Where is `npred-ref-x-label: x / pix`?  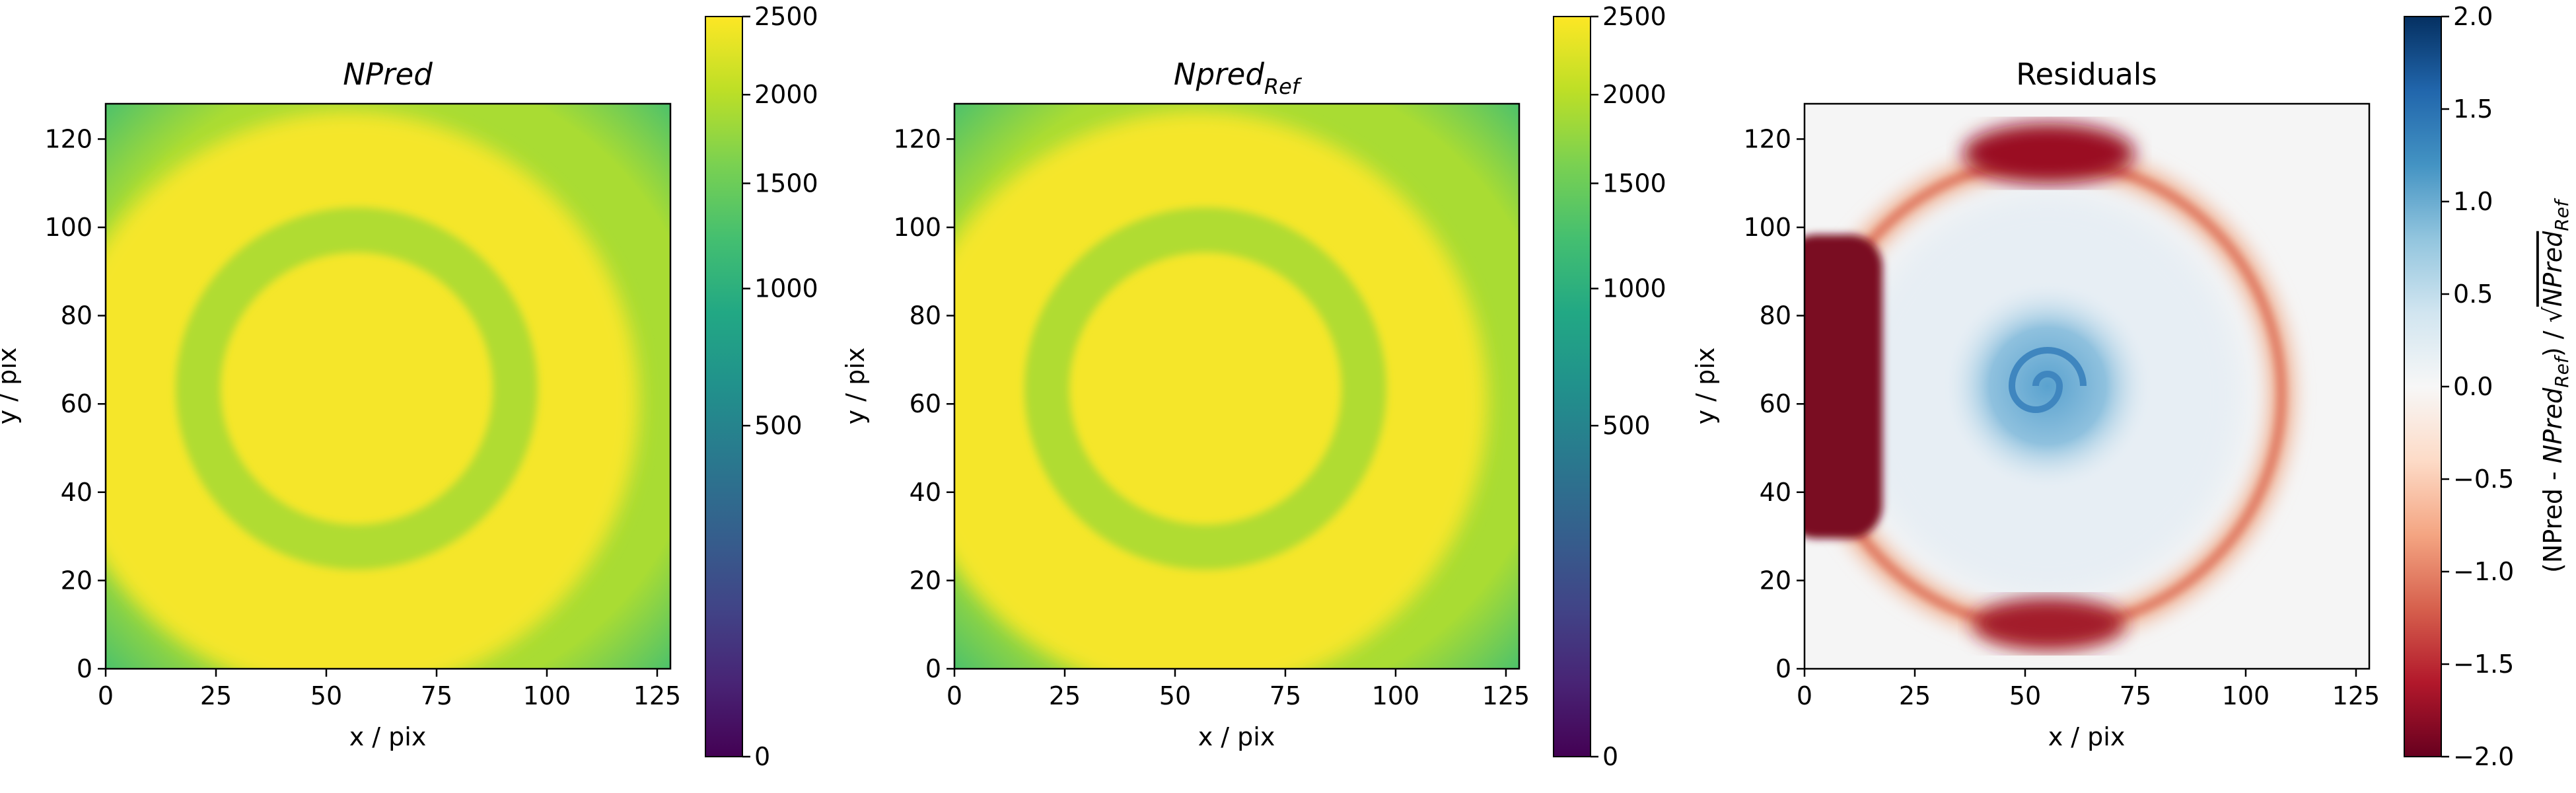 npred-ref-x-label: x / pix is located at coordinates (1236, 736).